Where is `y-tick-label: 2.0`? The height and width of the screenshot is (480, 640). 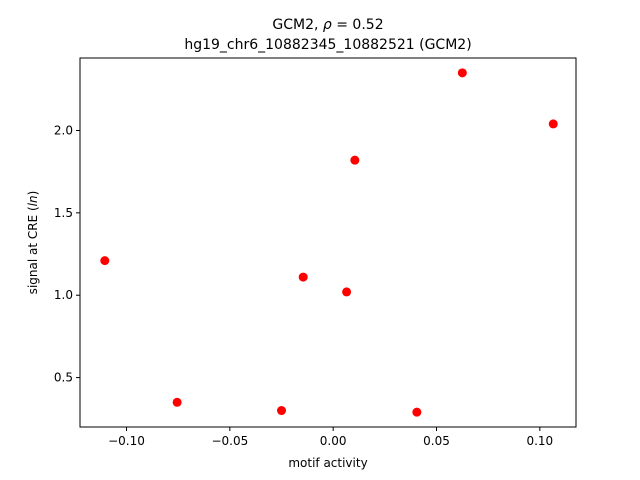
y-tick-label: 2.0 is located at coordinates (63, 130).